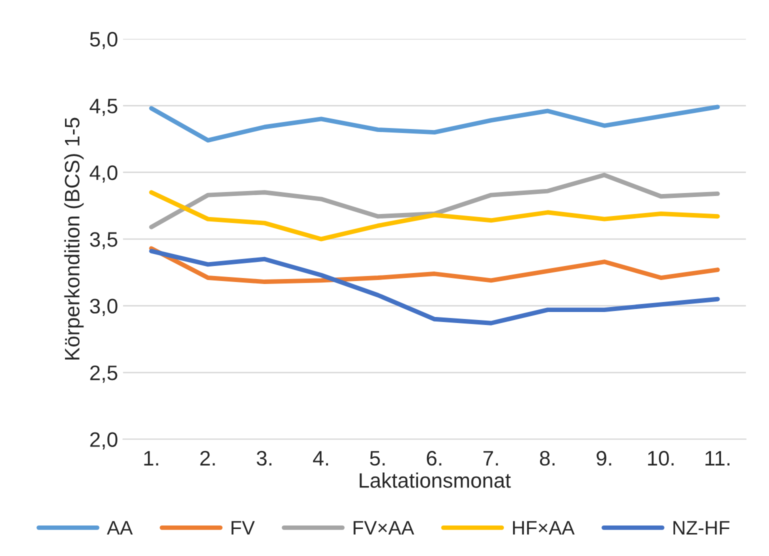  What do you see at coordinates (104, 107) in the screenshot?
I see `y-tick-label: 4,5` at bounding box center [104, 107].